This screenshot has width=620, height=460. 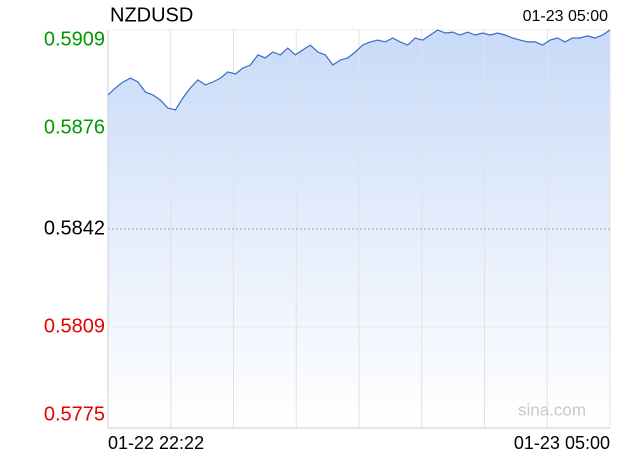 I want to click on chart-title: NZDUSD, so click(x=151, y=15).